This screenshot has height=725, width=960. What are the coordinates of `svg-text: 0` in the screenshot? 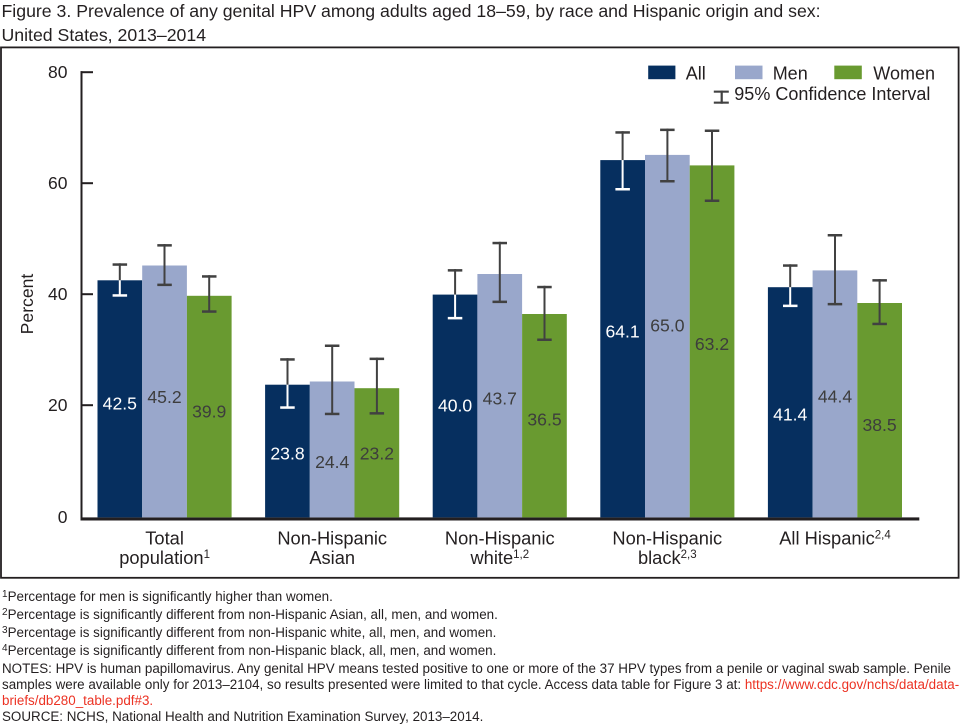 It's located at (63, 517).